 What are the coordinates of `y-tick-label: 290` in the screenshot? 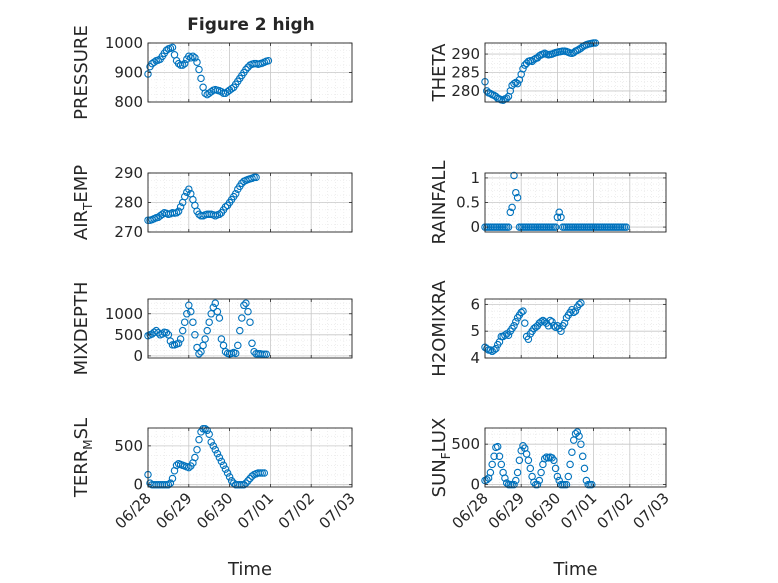 It's located at (465, 54).